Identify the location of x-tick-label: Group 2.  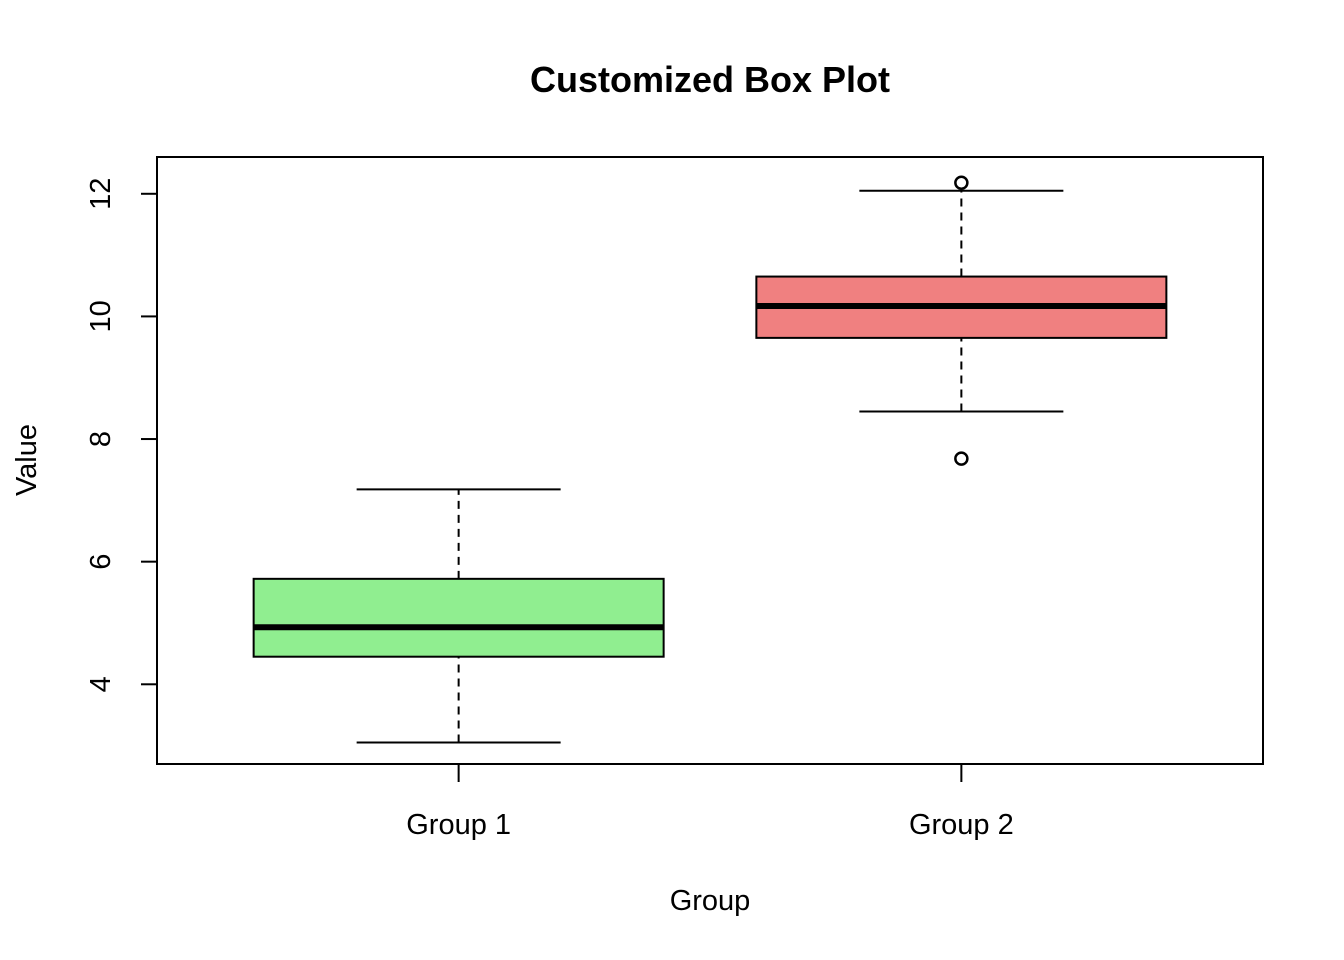
(961, 825).